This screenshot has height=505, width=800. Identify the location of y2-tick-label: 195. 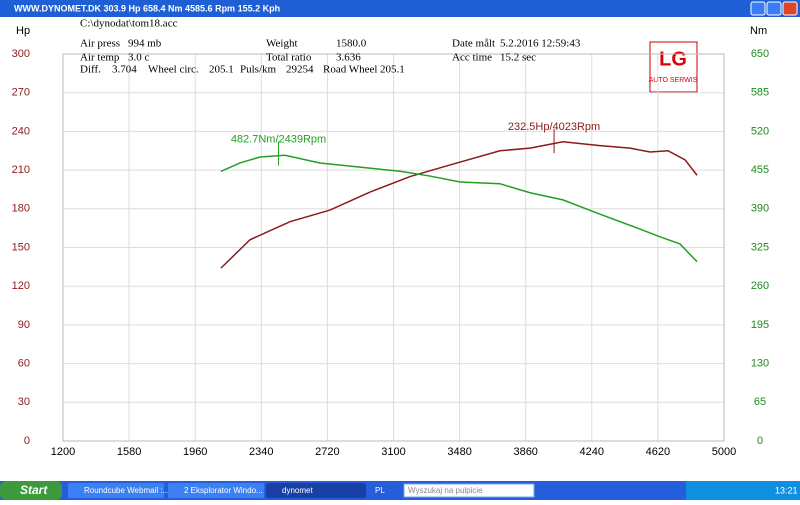
(760, 325).